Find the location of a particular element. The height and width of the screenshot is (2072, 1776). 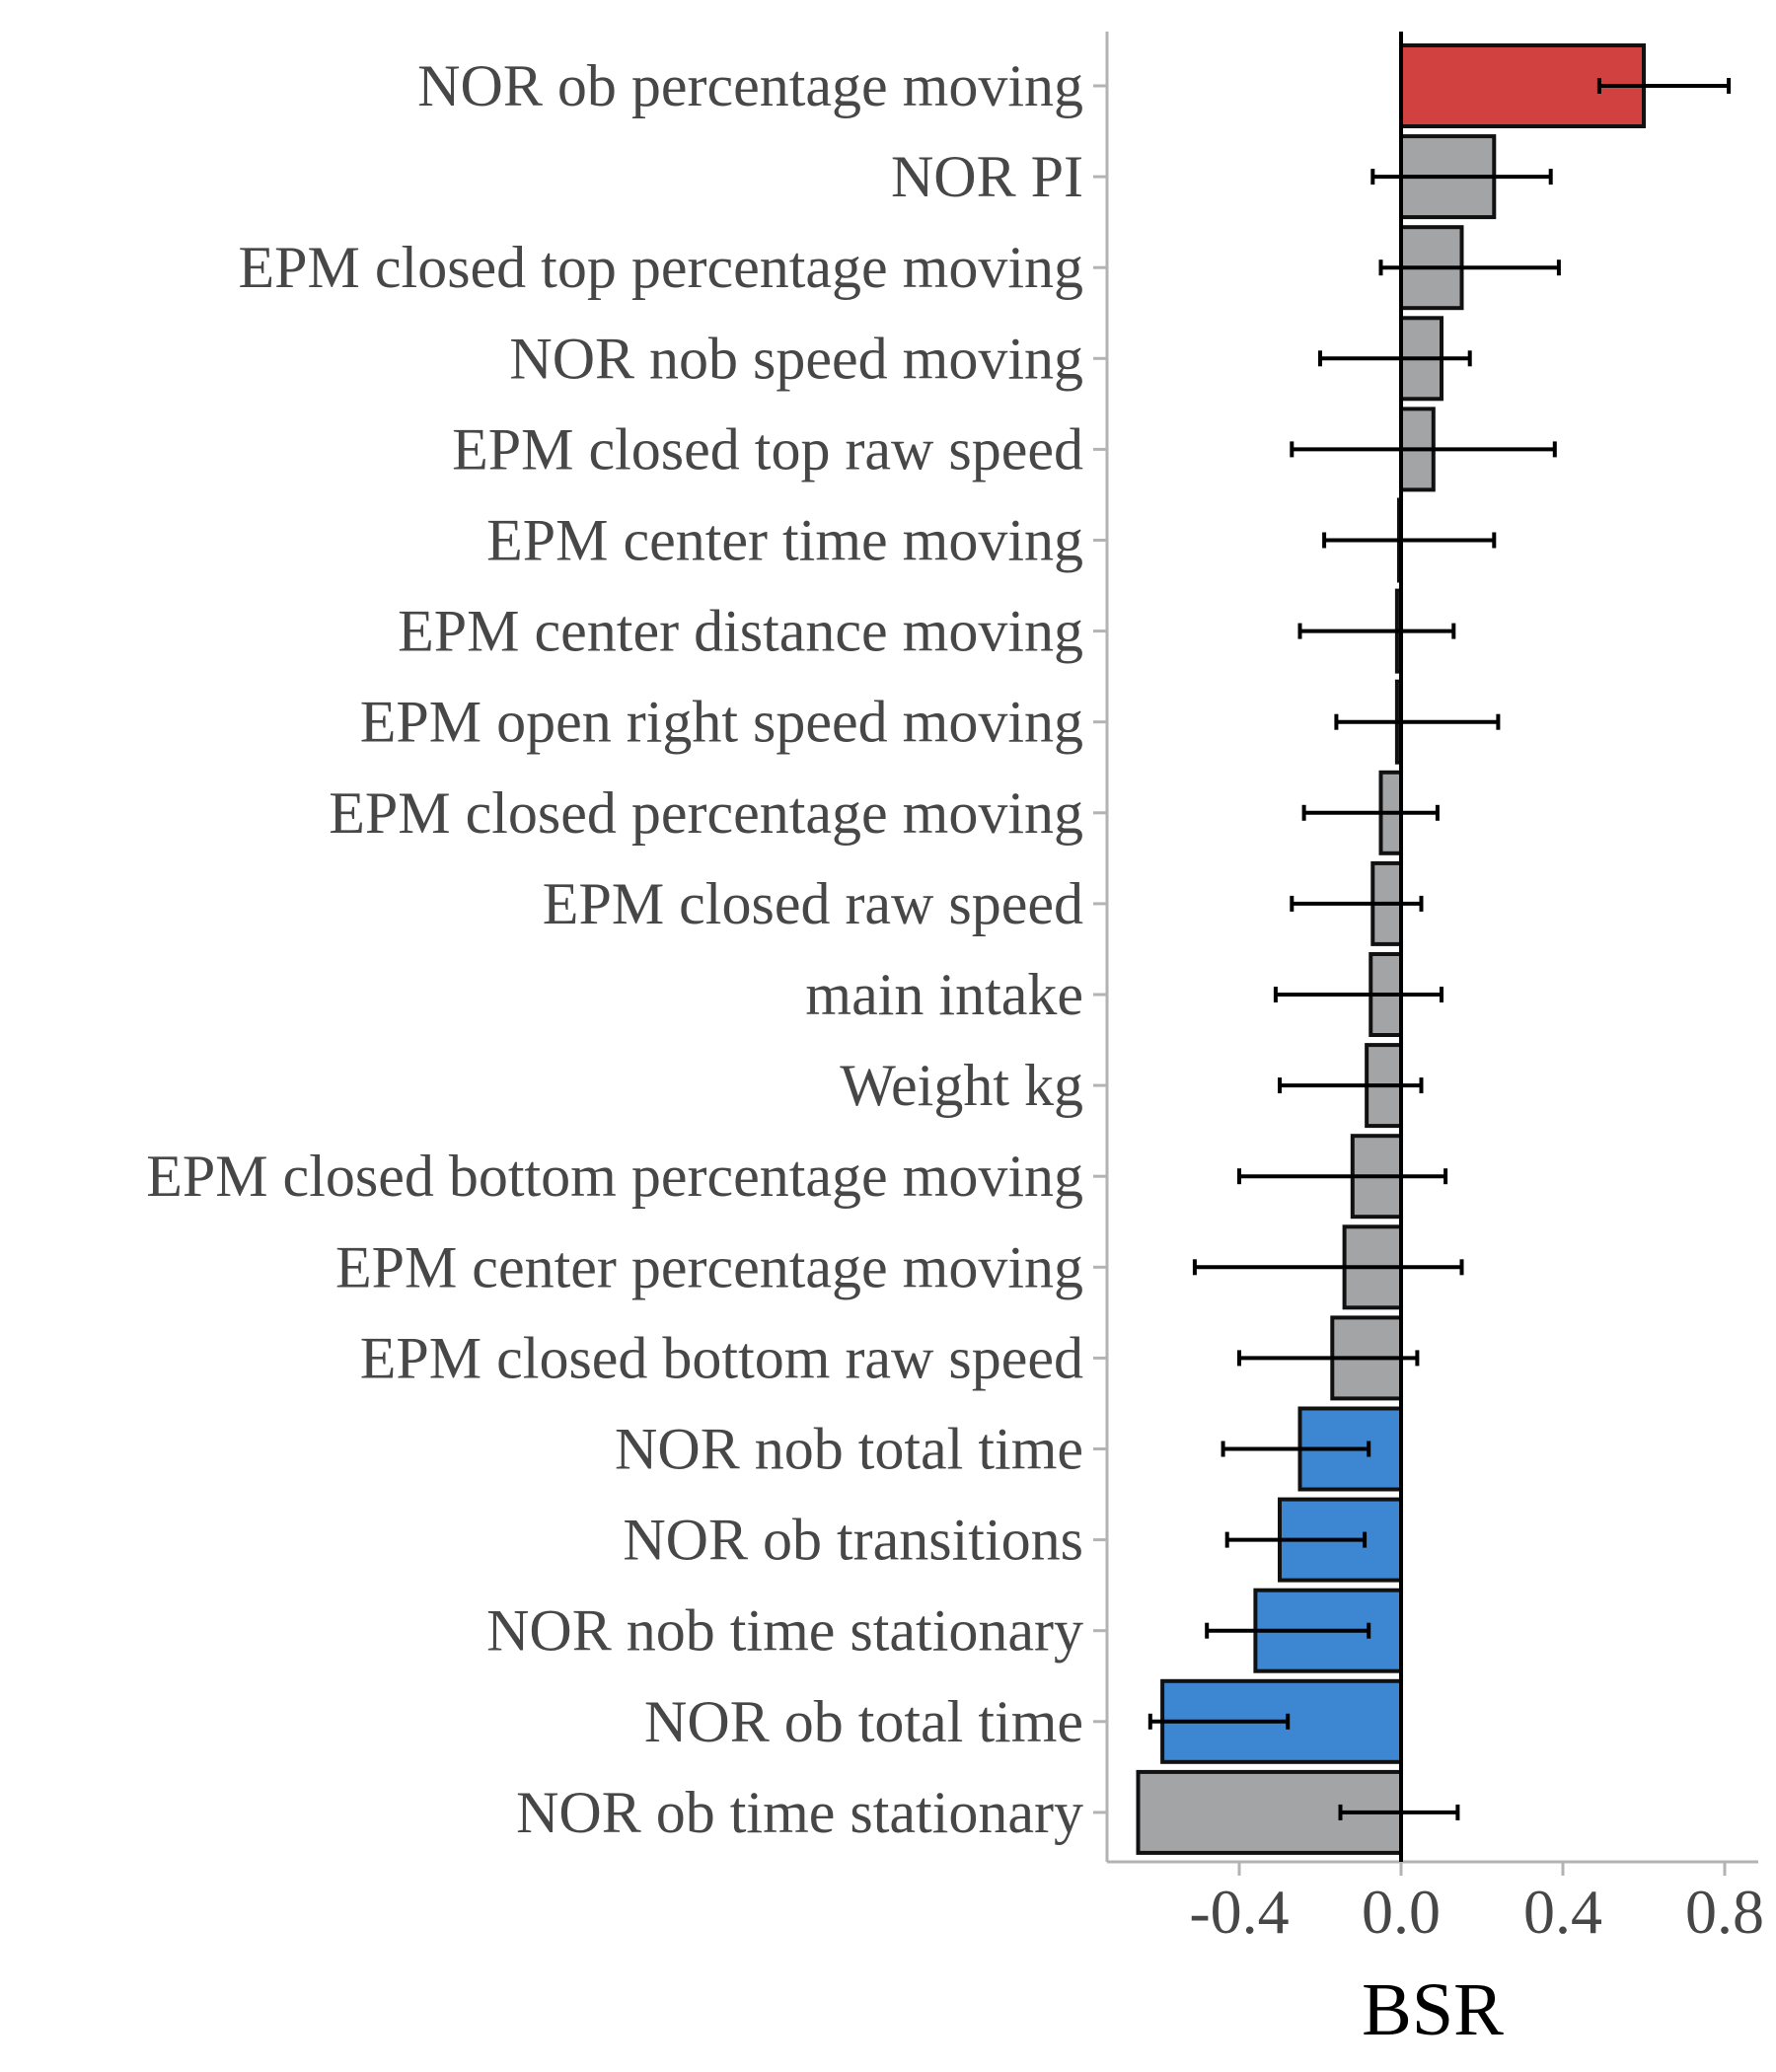

category-label: NOR PI is located at coordinates (987, 177).